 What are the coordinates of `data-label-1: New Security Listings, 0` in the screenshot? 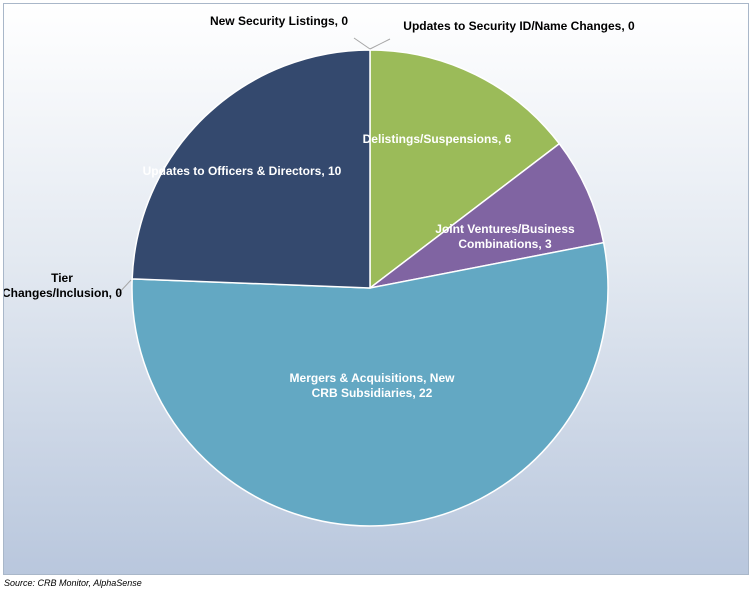 It's located at (279, 21).